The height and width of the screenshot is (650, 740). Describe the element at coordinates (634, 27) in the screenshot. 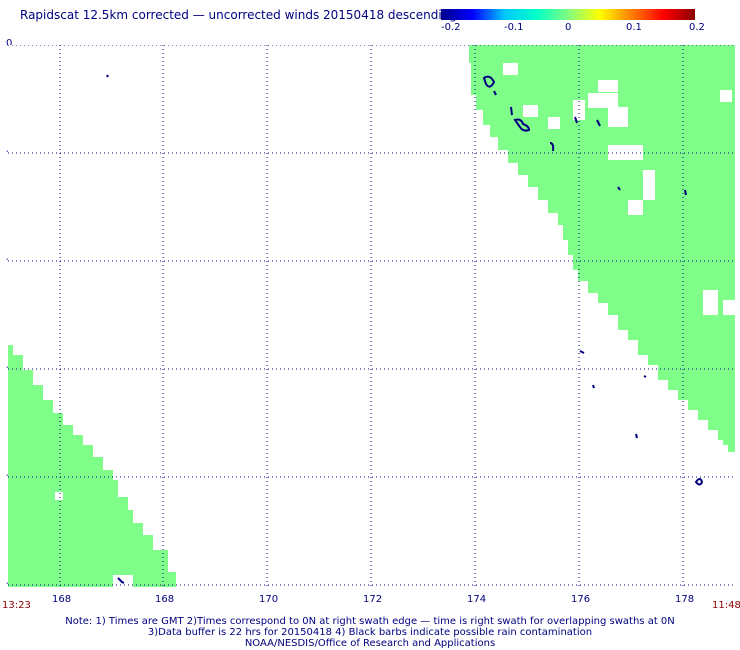

I see `colorbar-tick: 0.1` at that location.